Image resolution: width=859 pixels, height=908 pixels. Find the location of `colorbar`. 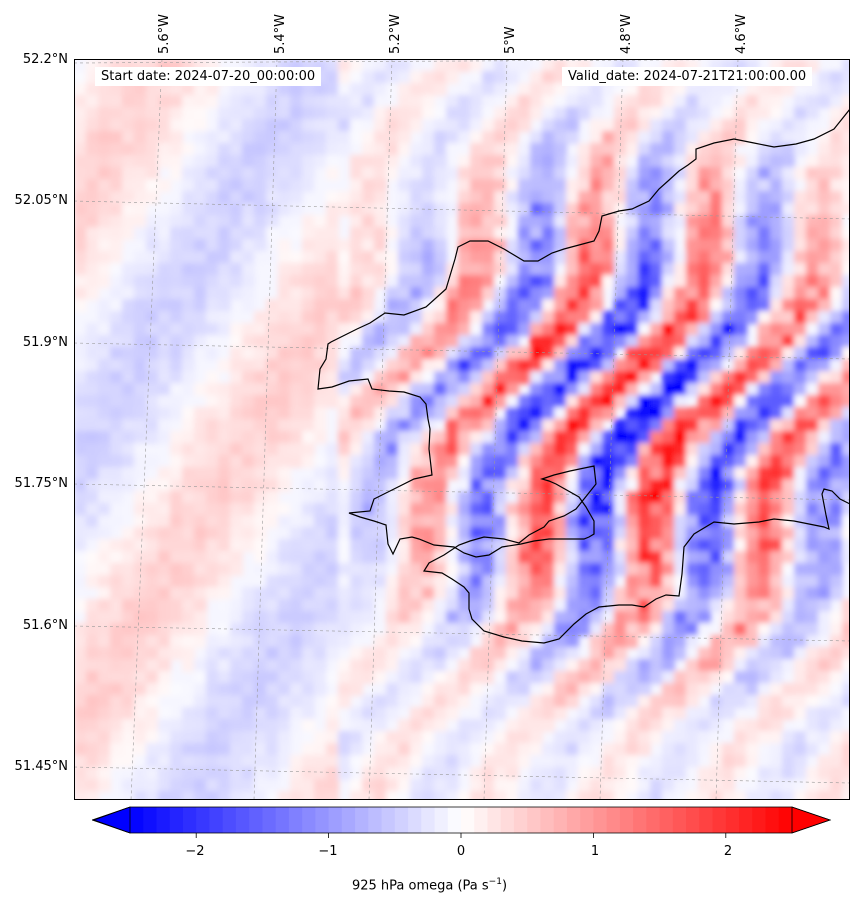

colorbar is located at coordinates (462, 822).